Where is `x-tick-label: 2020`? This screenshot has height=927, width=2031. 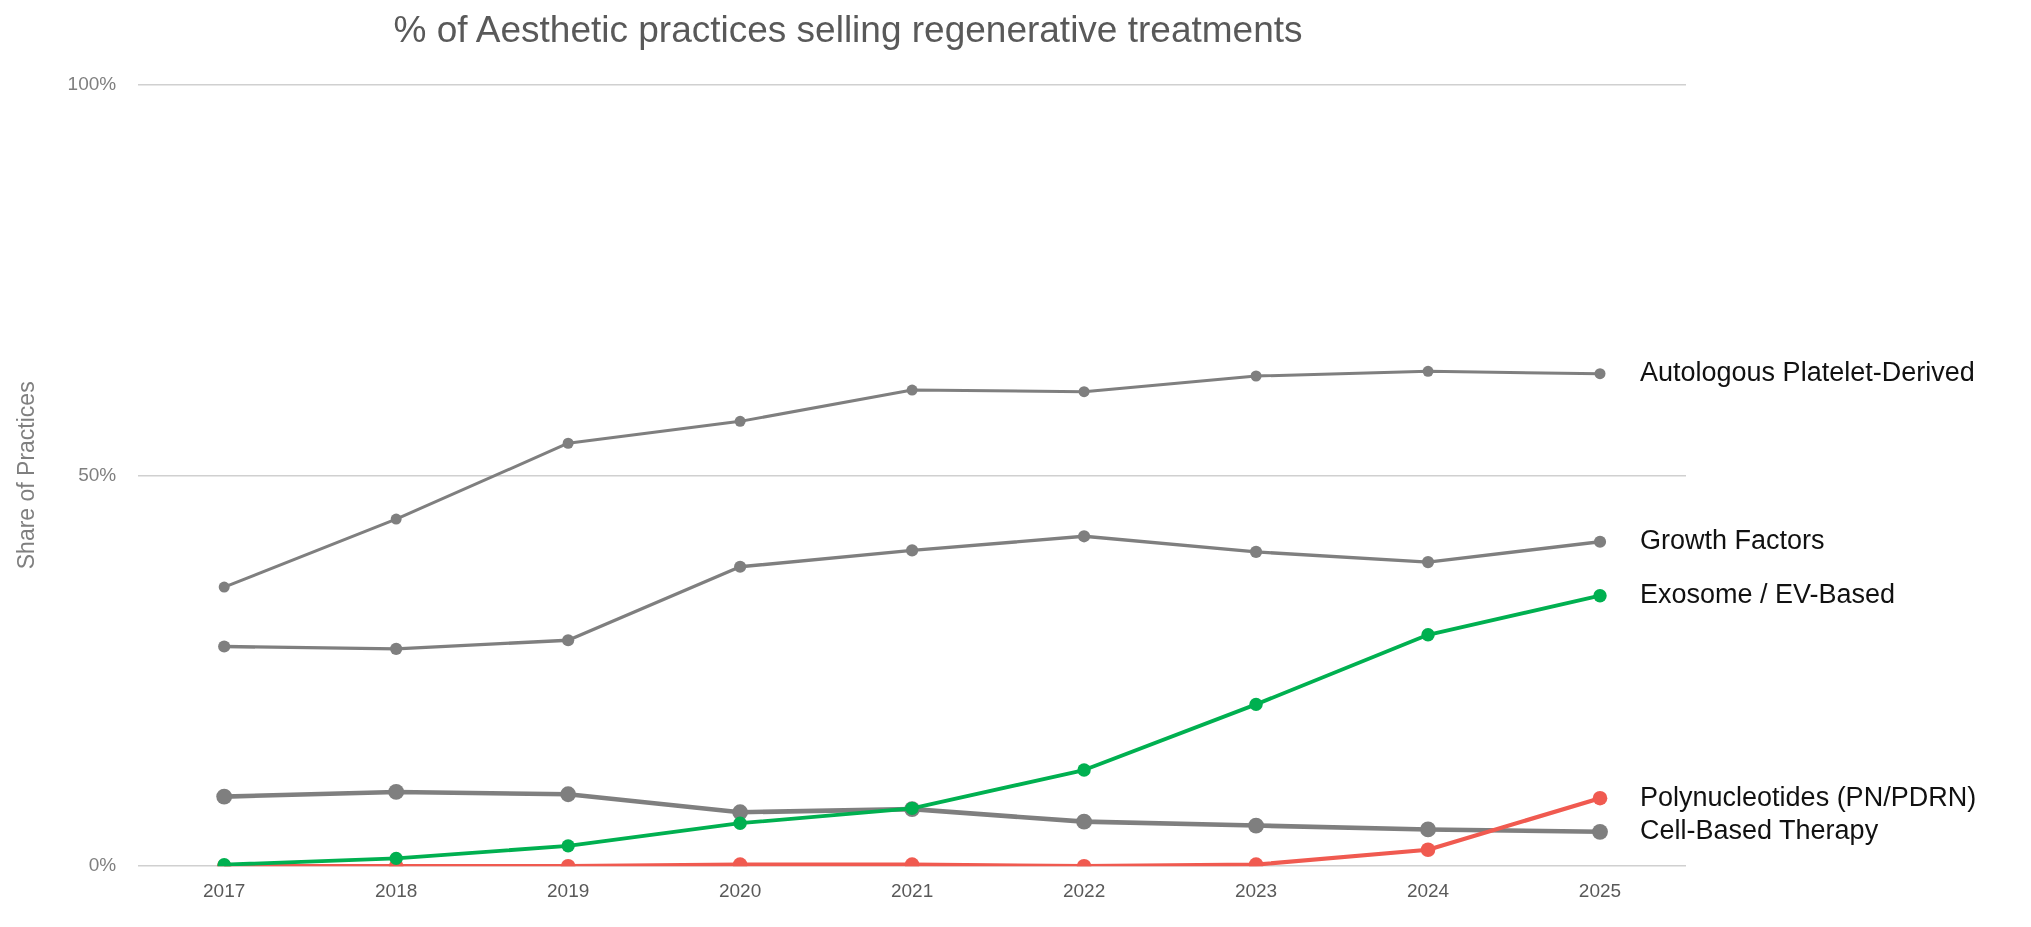 x-tick-label: 2020 is located at coordinates (740, 890).